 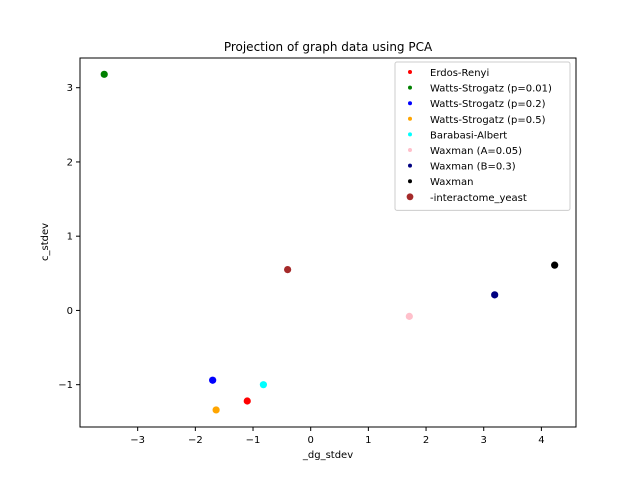 I want to click on x-axis-label: _dg_stdev, so click(x=327, y=455).